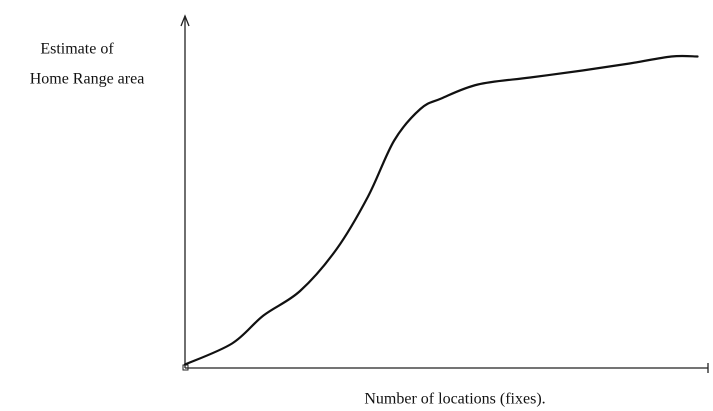  Describe the element at coordinates (87, 79) in the screenshot. I see `y-axis-label: Home Range area` at that location.